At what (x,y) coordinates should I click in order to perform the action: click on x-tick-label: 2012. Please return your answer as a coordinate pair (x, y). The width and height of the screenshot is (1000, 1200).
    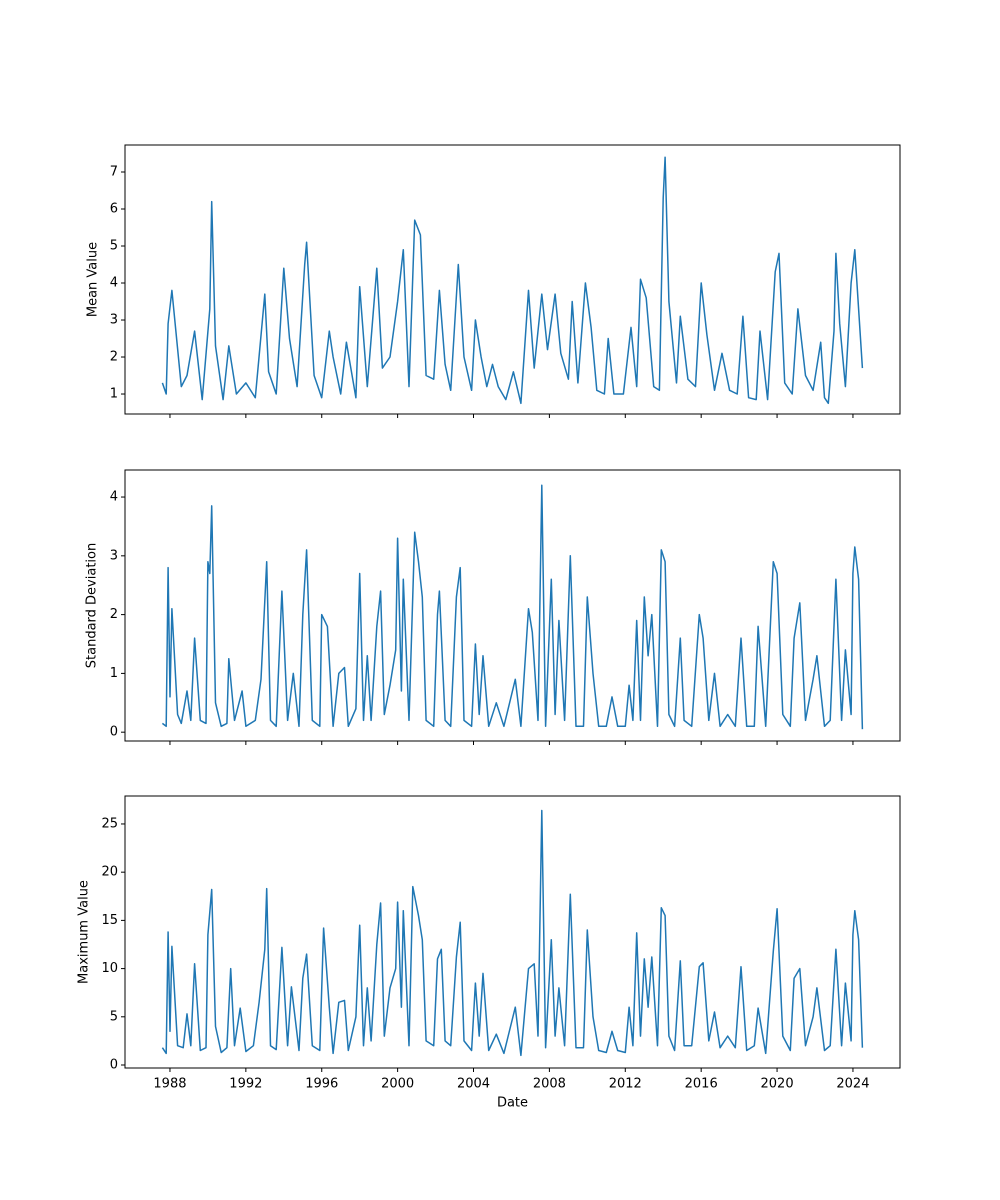
    Looking at the image, I should click on (625, 1084).